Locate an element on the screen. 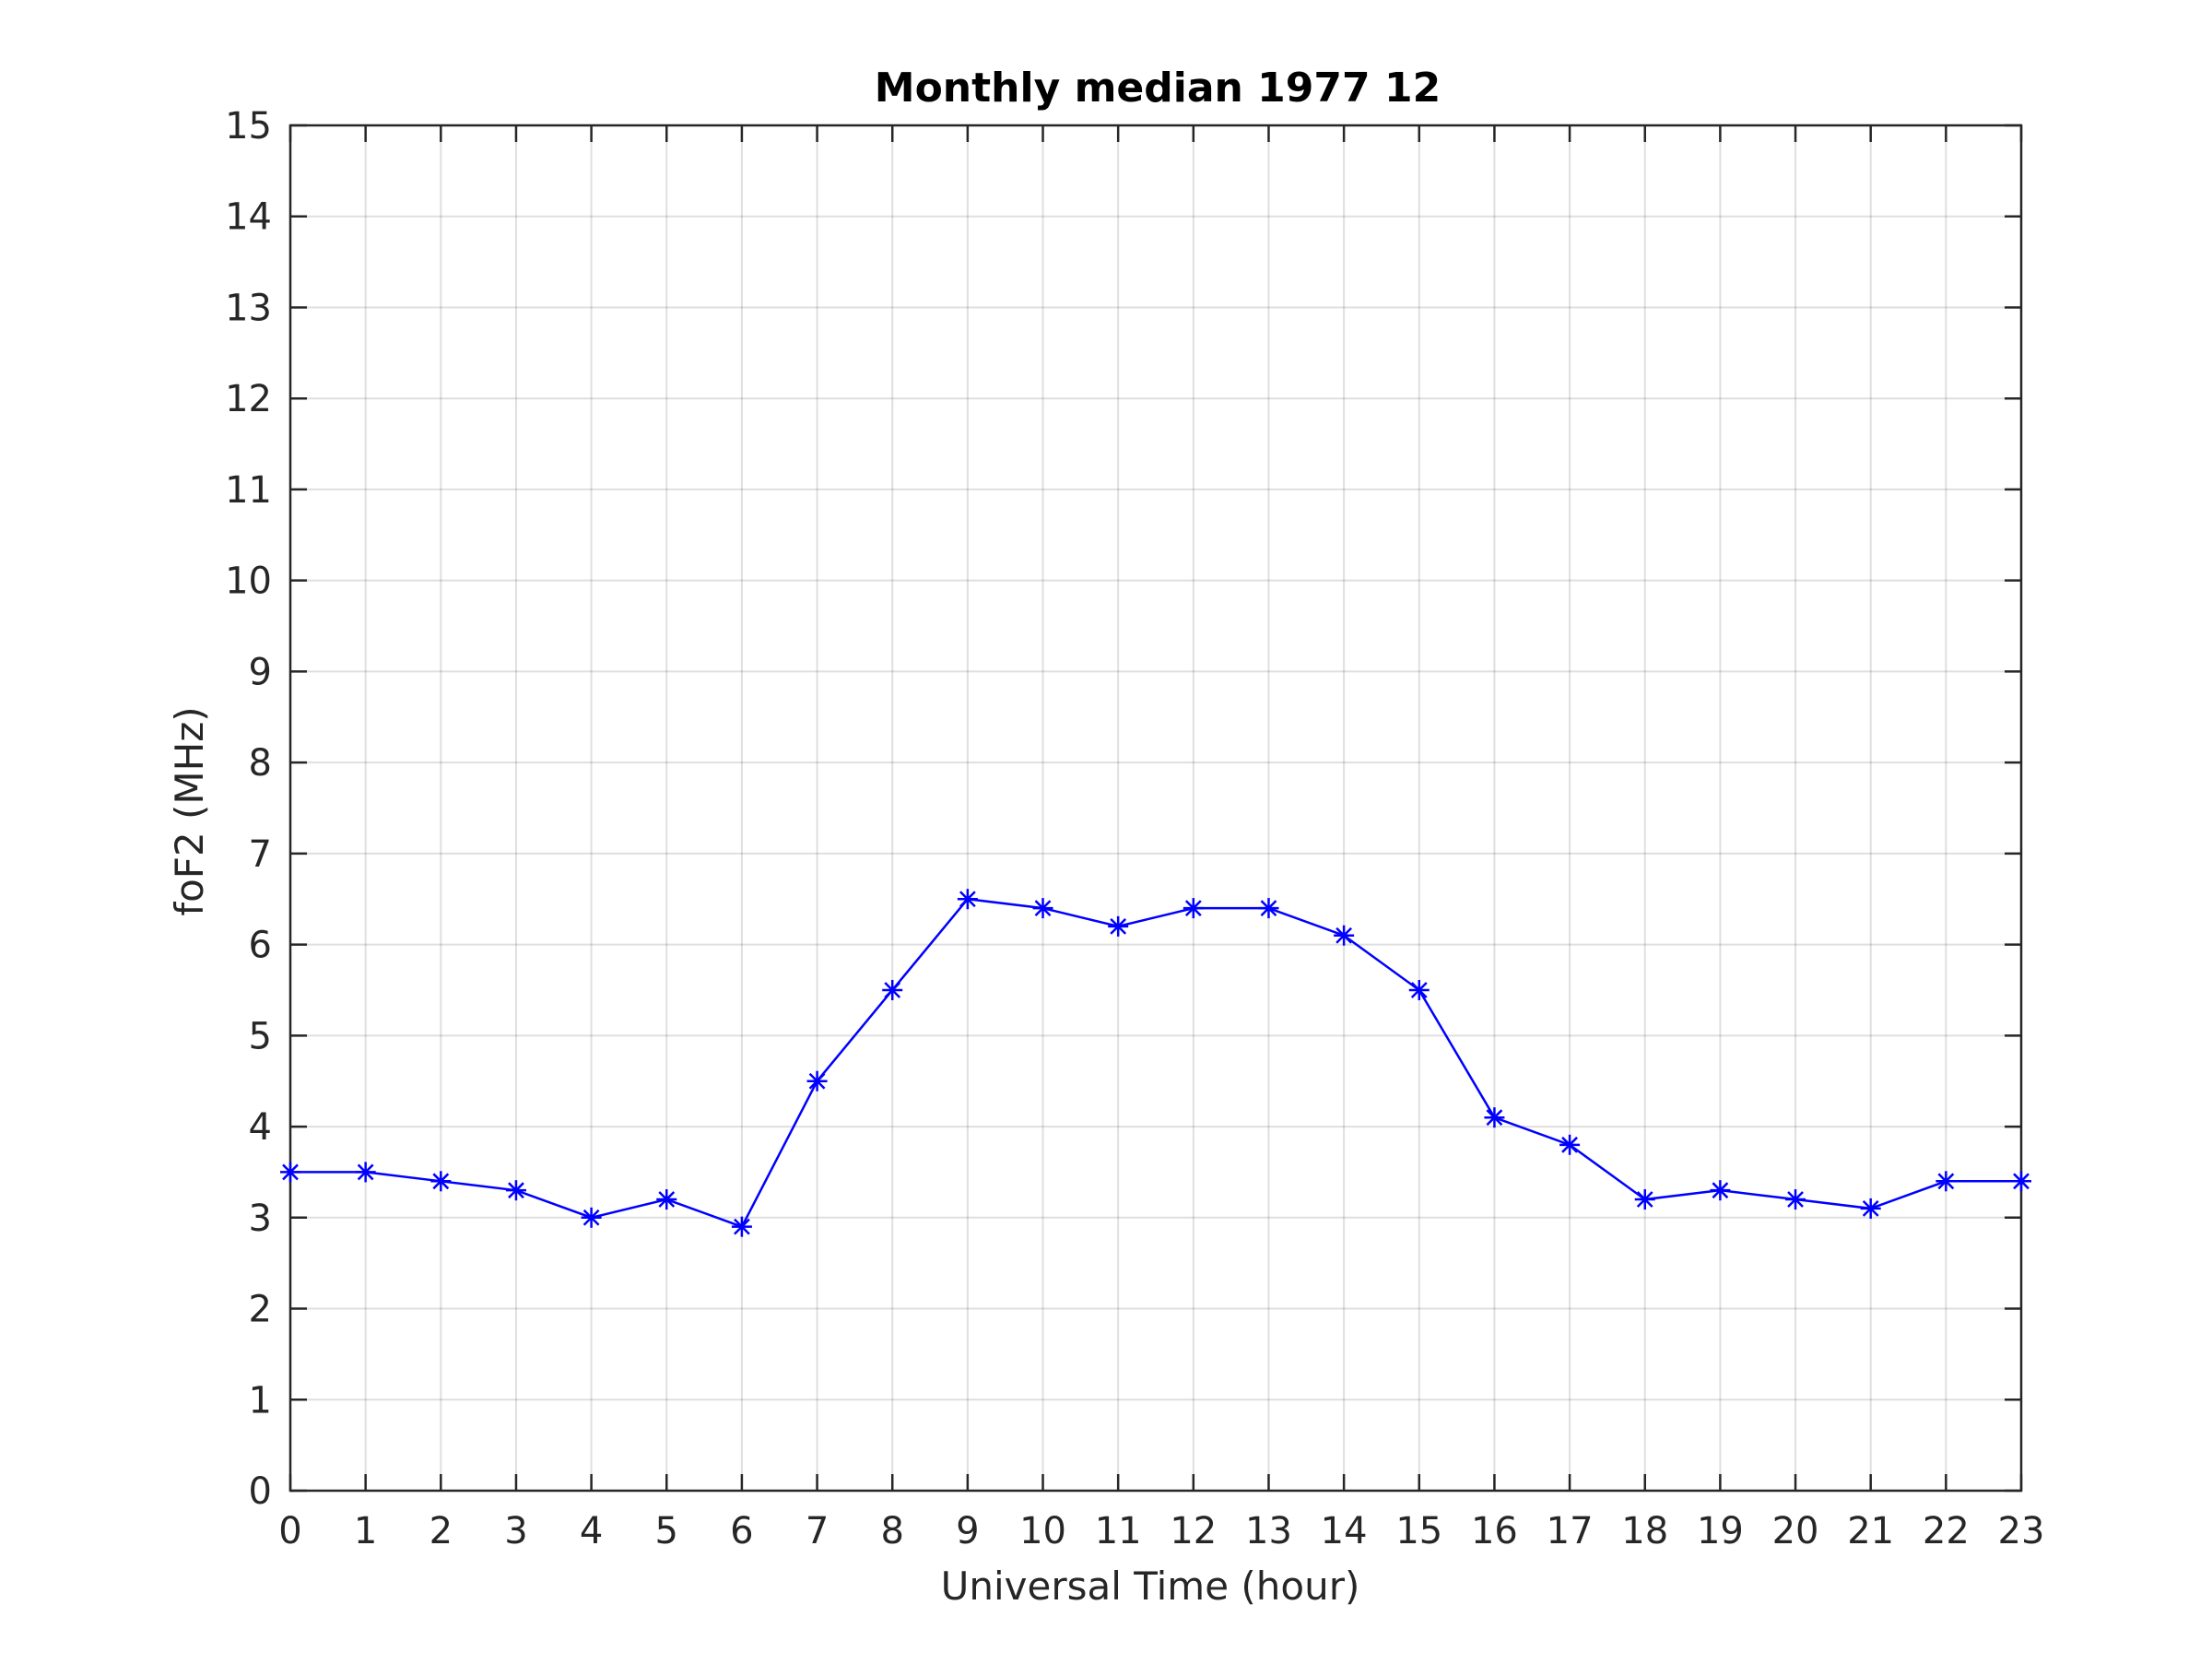 This screenshot has width=2212, height=1664. x-tick-label: 10 is located at coordinates (1042, 1531).